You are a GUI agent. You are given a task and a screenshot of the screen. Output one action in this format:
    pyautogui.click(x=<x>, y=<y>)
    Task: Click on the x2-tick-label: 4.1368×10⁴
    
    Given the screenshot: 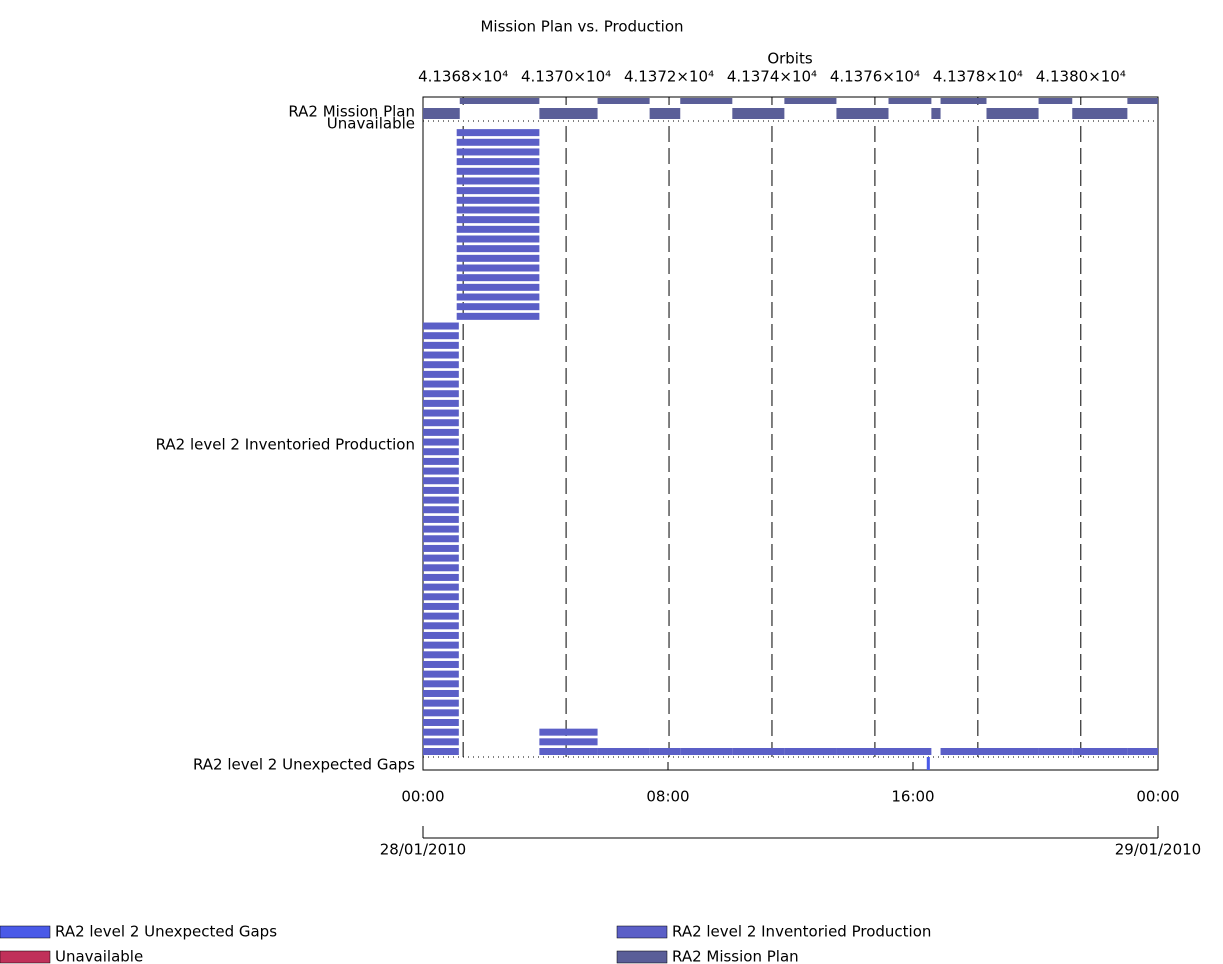 What is the action you would take?
    pyautogui.click(x=463, y=77)
    